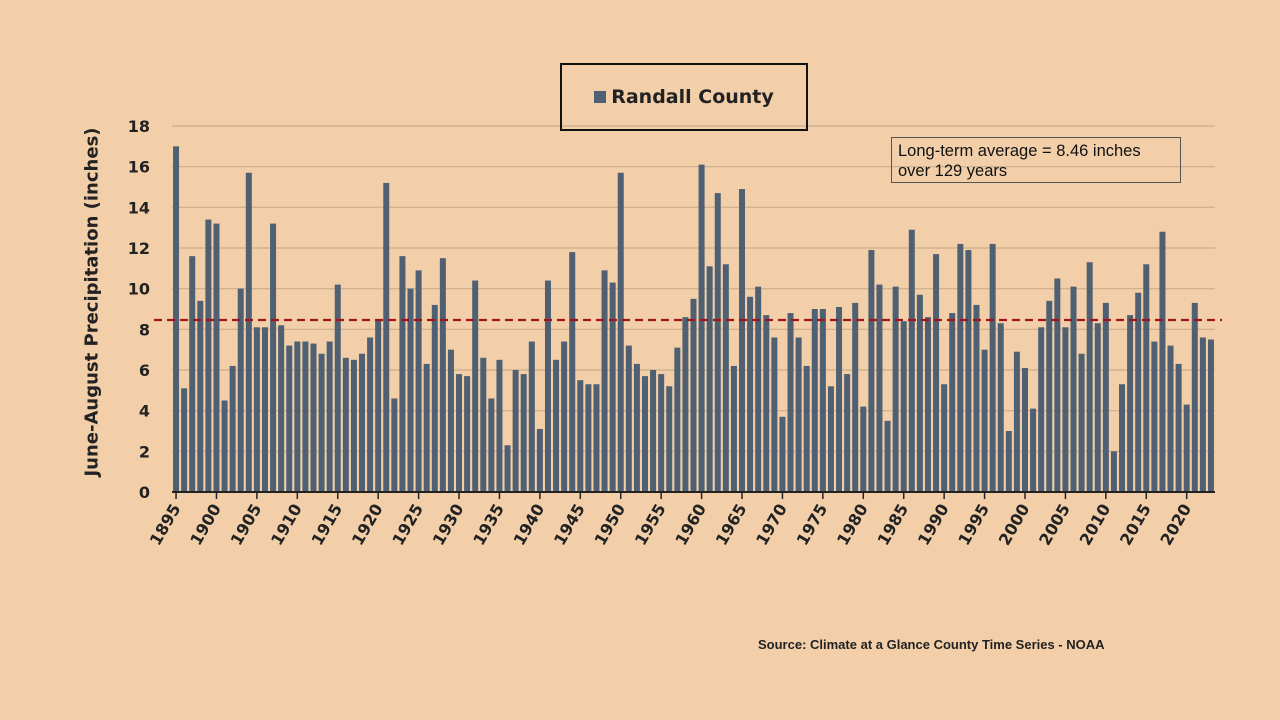 Image resolution: width=1280 pixels, height=720 pixels. I want to click on bar-1945, so click(580, 436).